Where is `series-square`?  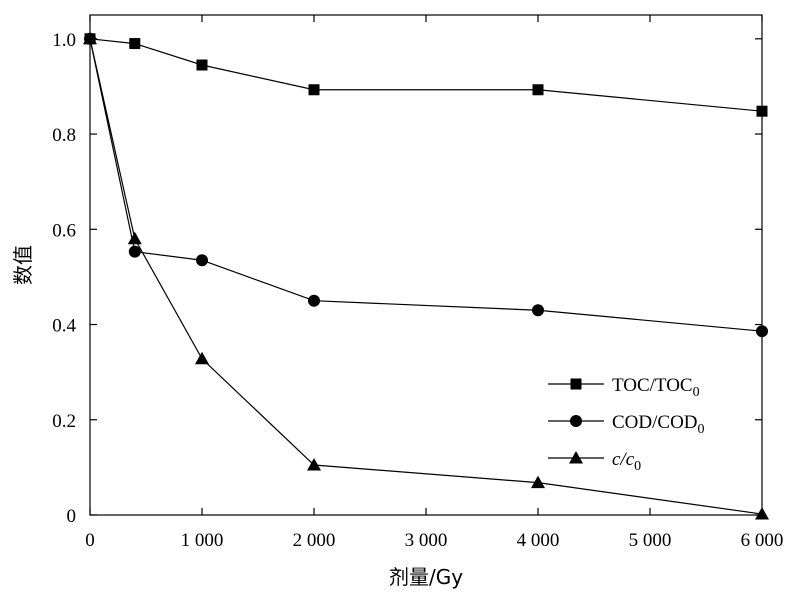 series-square is located at coordinates (426, 75).